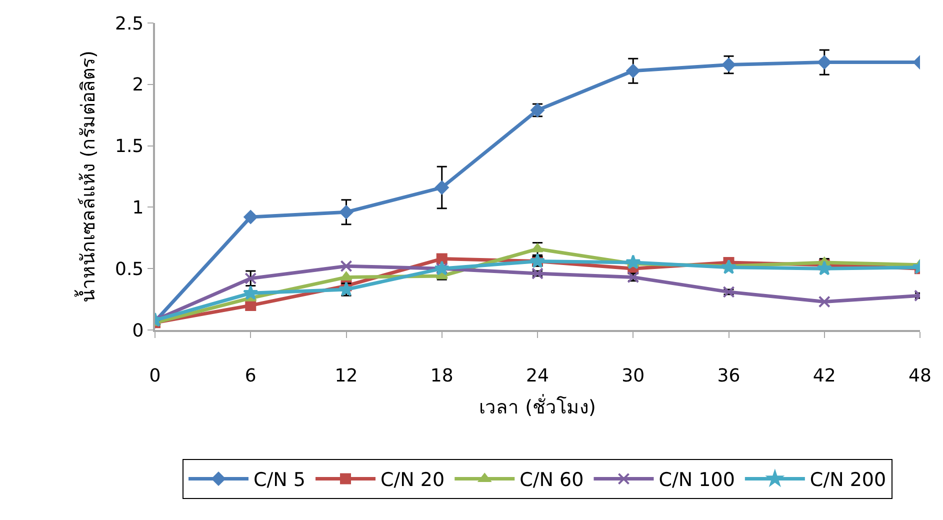  What do you see at coordinates (138, 331) in the screenshot?
I see `y-tick-label: 0` at bounding box center [138, 331].